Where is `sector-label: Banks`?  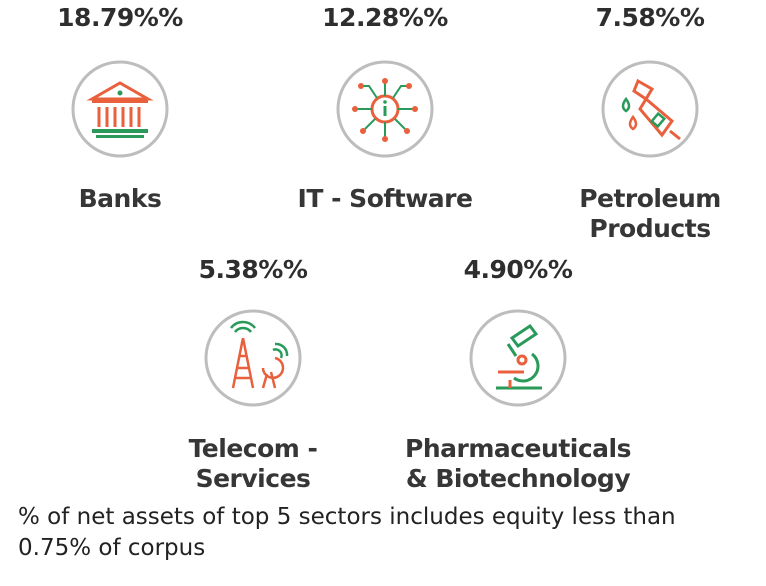 sector-label: Banks is located at coordinates (120, 198).